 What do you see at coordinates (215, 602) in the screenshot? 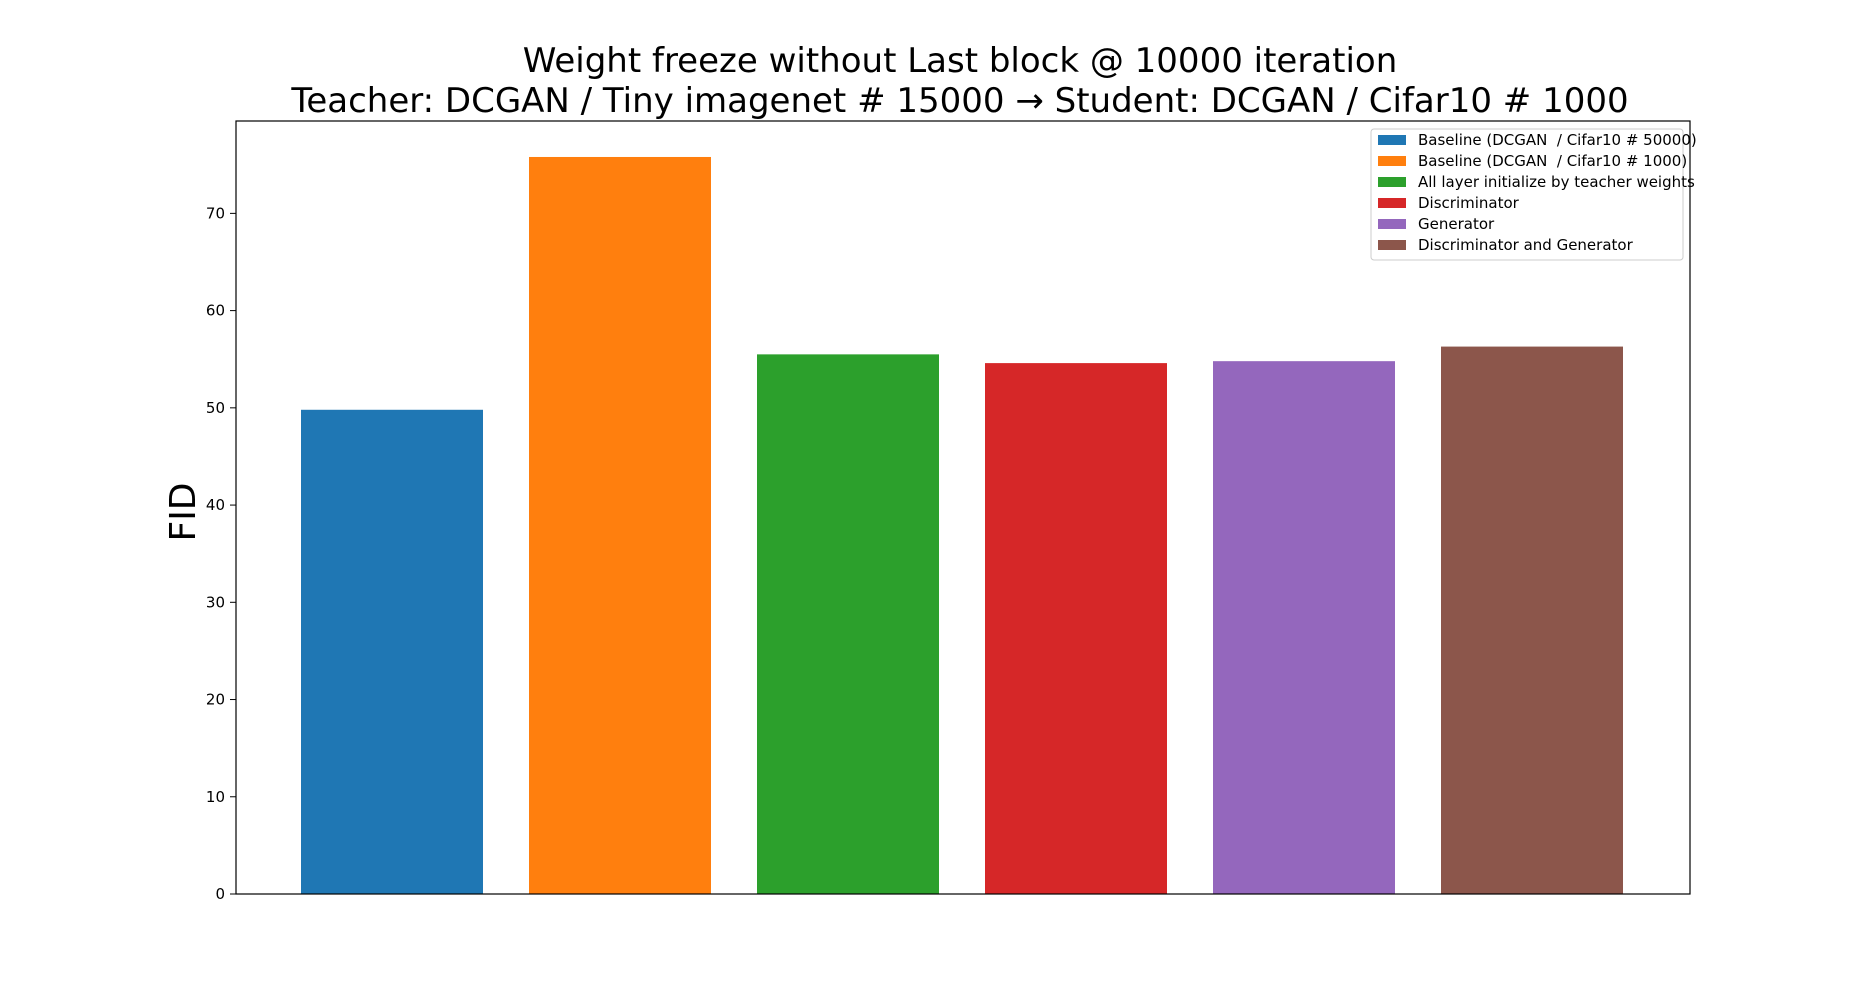
I see `y-tick-label: 30` at bounding box center [215, 602].